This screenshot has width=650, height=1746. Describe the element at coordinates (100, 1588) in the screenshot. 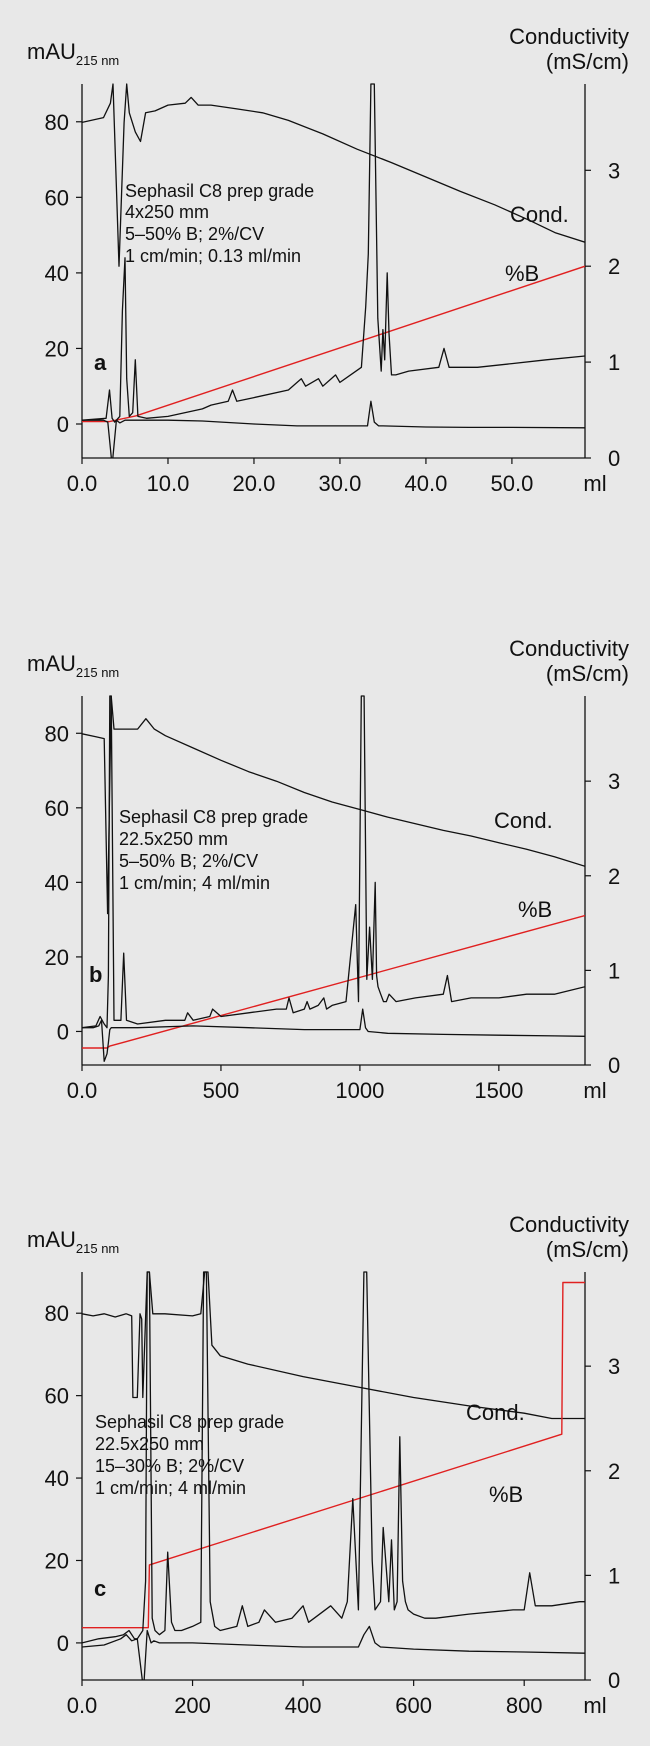

I see `panel-letter: c` at that location.